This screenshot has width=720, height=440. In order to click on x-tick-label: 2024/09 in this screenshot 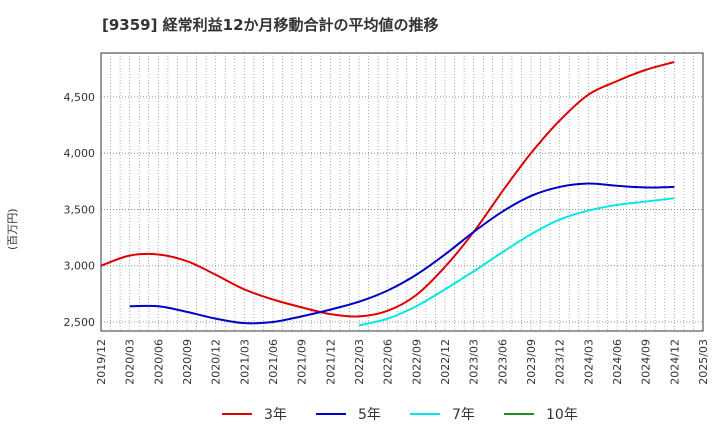, I will do `click(646, 362)`.